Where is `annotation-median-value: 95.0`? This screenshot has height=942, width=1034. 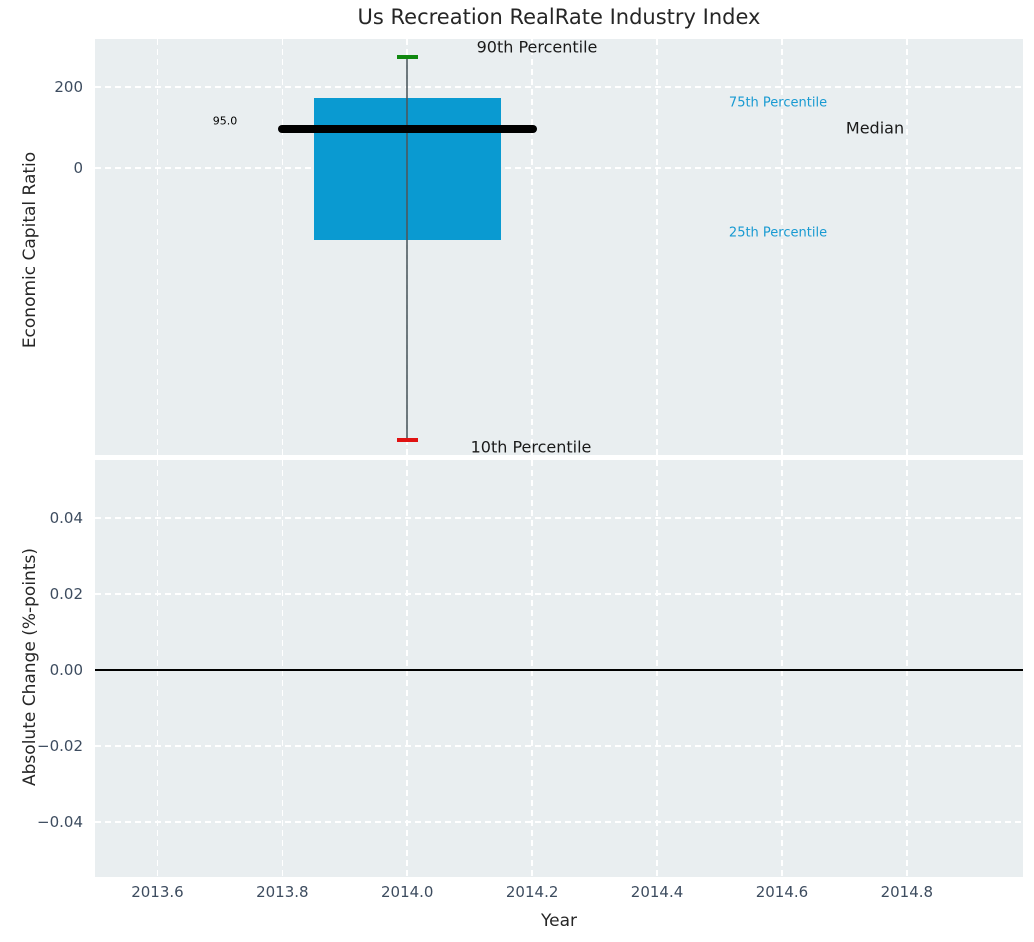 annotation-median-value: 95.0 is located at coordinates (225, 121).